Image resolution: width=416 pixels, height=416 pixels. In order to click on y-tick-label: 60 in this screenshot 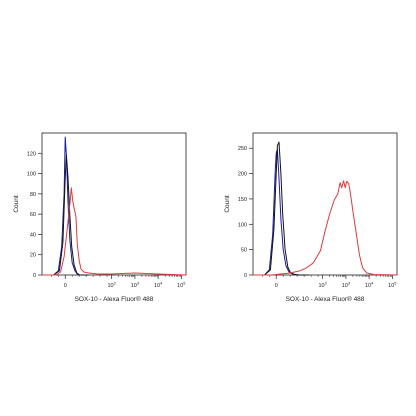, I will do `click(33, 215)`.